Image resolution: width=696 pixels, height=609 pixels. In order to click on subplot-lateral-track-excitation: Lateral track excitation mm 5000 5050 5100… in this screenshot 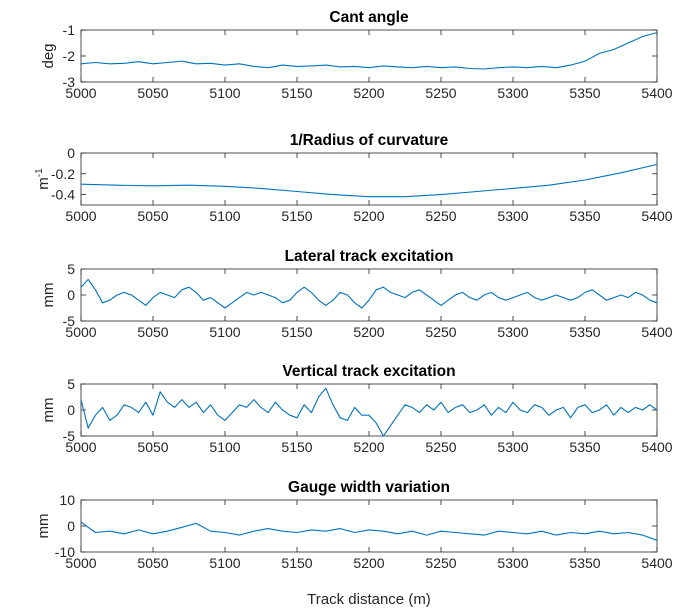, I will do `click(356, 294)`.